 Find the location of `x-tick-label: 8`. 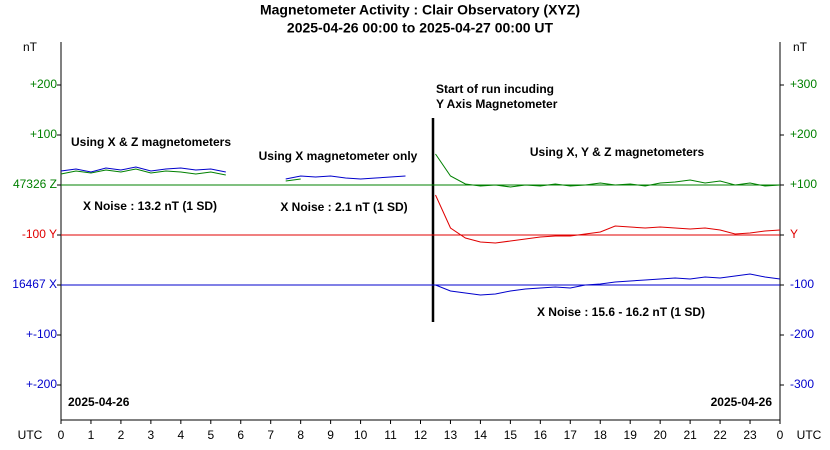

x-tick-label: 8 is located at coordinates (300, 435).